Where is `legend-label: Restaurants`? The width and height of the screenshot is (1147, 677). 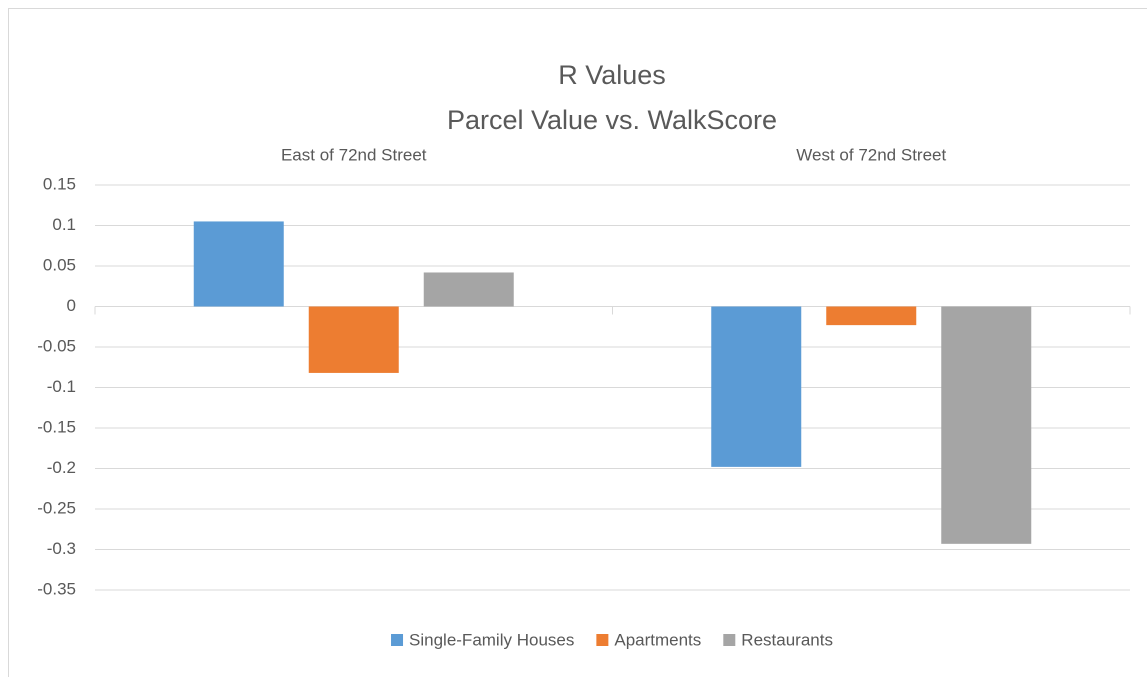
legend-label: Restaurants is located at coordinates (787, 639).